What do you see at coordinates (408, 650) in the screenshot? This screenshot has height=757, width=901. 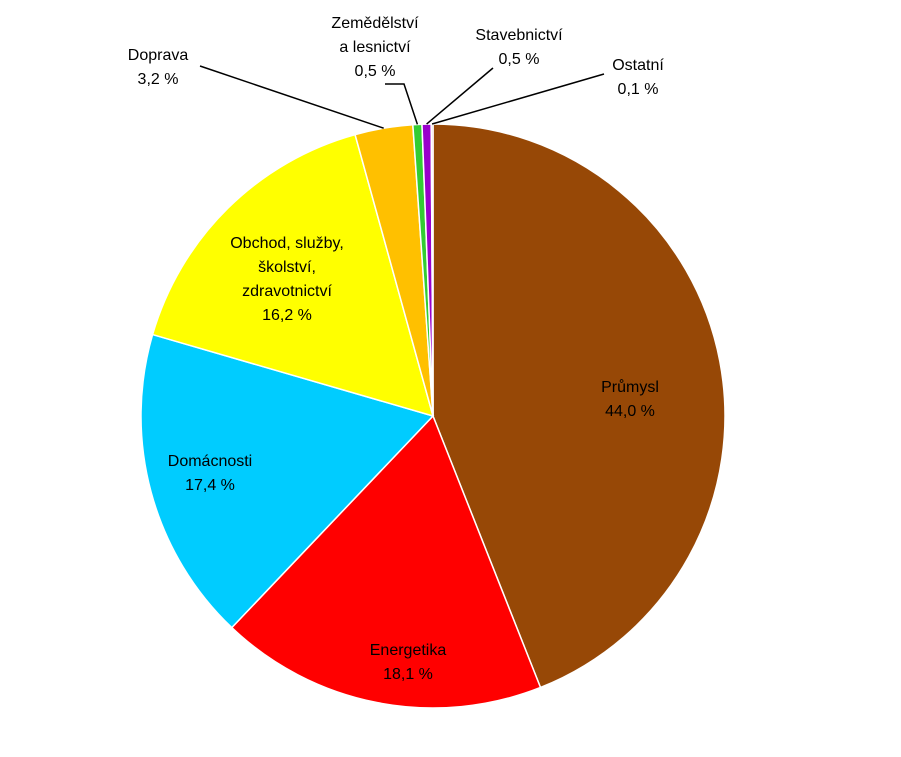 I see `category-label: Energetika` at bounding box center [408, 650].